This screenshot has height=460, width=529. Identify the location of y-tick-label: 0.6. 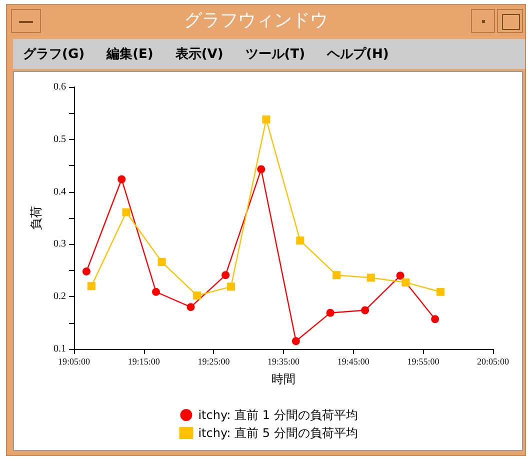
(60, 87).